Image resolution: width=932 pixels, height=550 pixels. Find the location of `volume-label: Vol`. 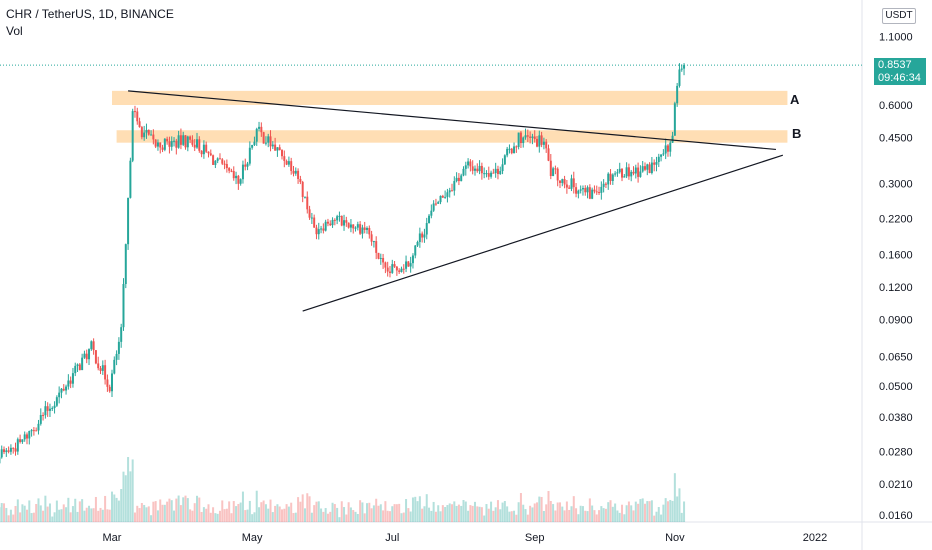

volume-label: Vol is located at coordinates (14, 31).